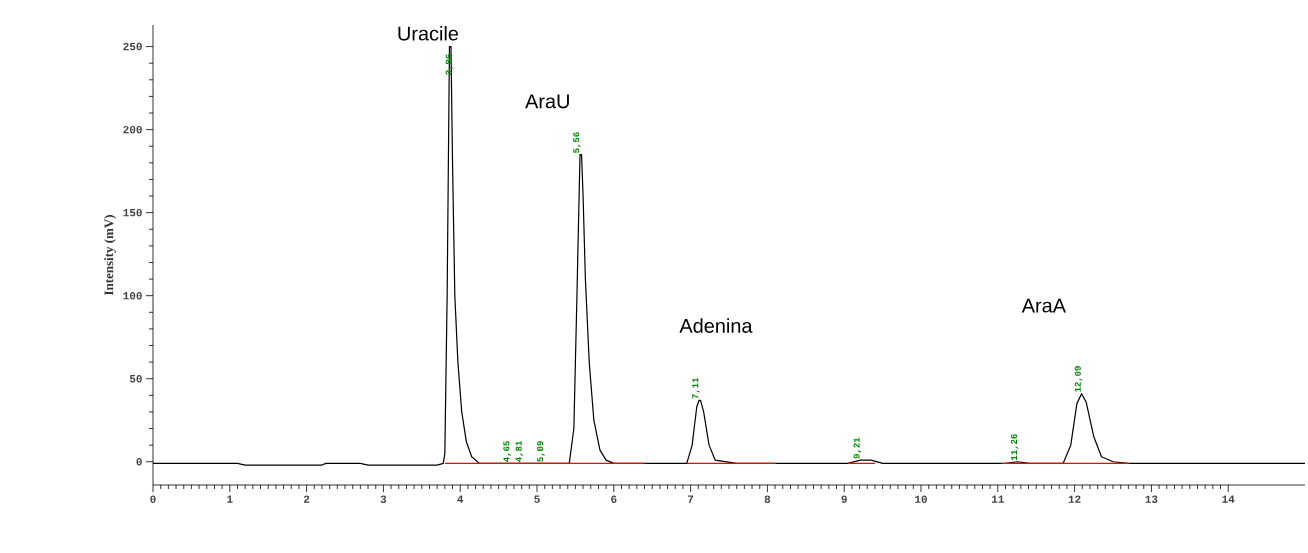  Describe the element at coordinates (577, 142) in the screenshot. I see `annotation: 5,56` at that location.